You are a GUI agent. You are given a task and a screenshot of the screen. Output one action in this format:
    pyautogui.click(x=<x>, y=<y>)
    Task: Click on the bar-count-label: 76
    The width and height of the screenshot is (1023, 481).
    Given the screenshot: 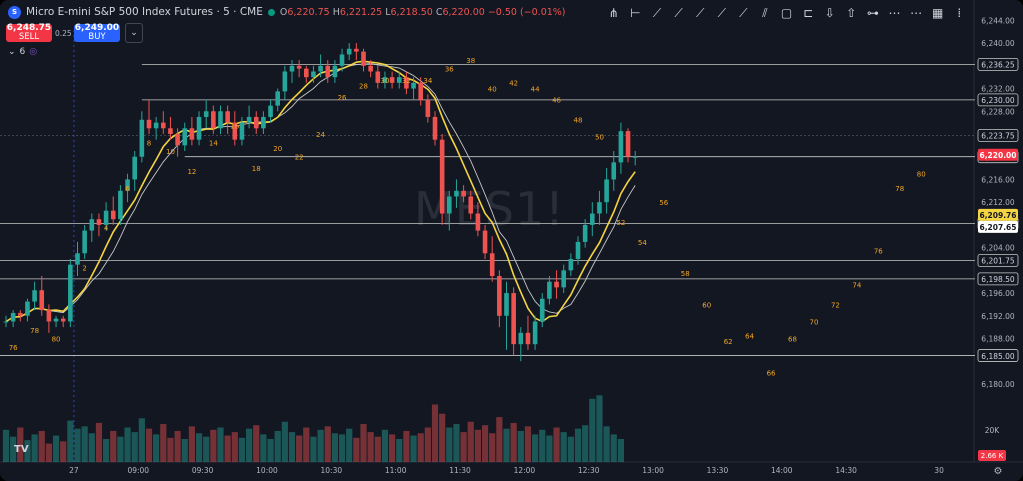 What is the action you would take?
    pyautogui.click(x=13, y=348)
    